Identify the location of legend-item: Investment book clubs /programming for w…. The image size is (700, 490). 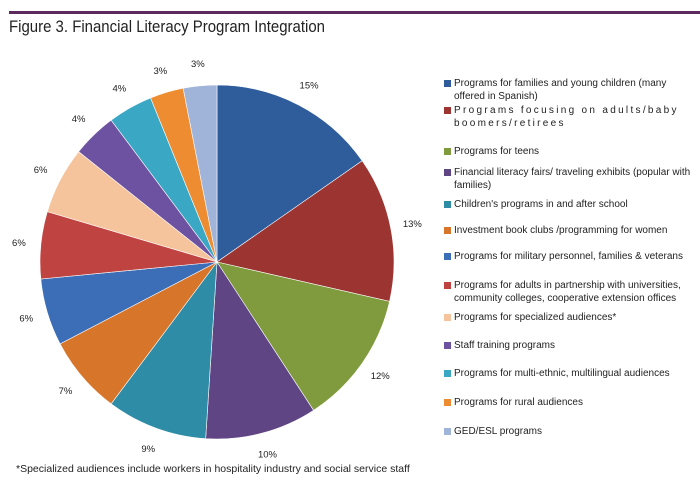
(569, 230).